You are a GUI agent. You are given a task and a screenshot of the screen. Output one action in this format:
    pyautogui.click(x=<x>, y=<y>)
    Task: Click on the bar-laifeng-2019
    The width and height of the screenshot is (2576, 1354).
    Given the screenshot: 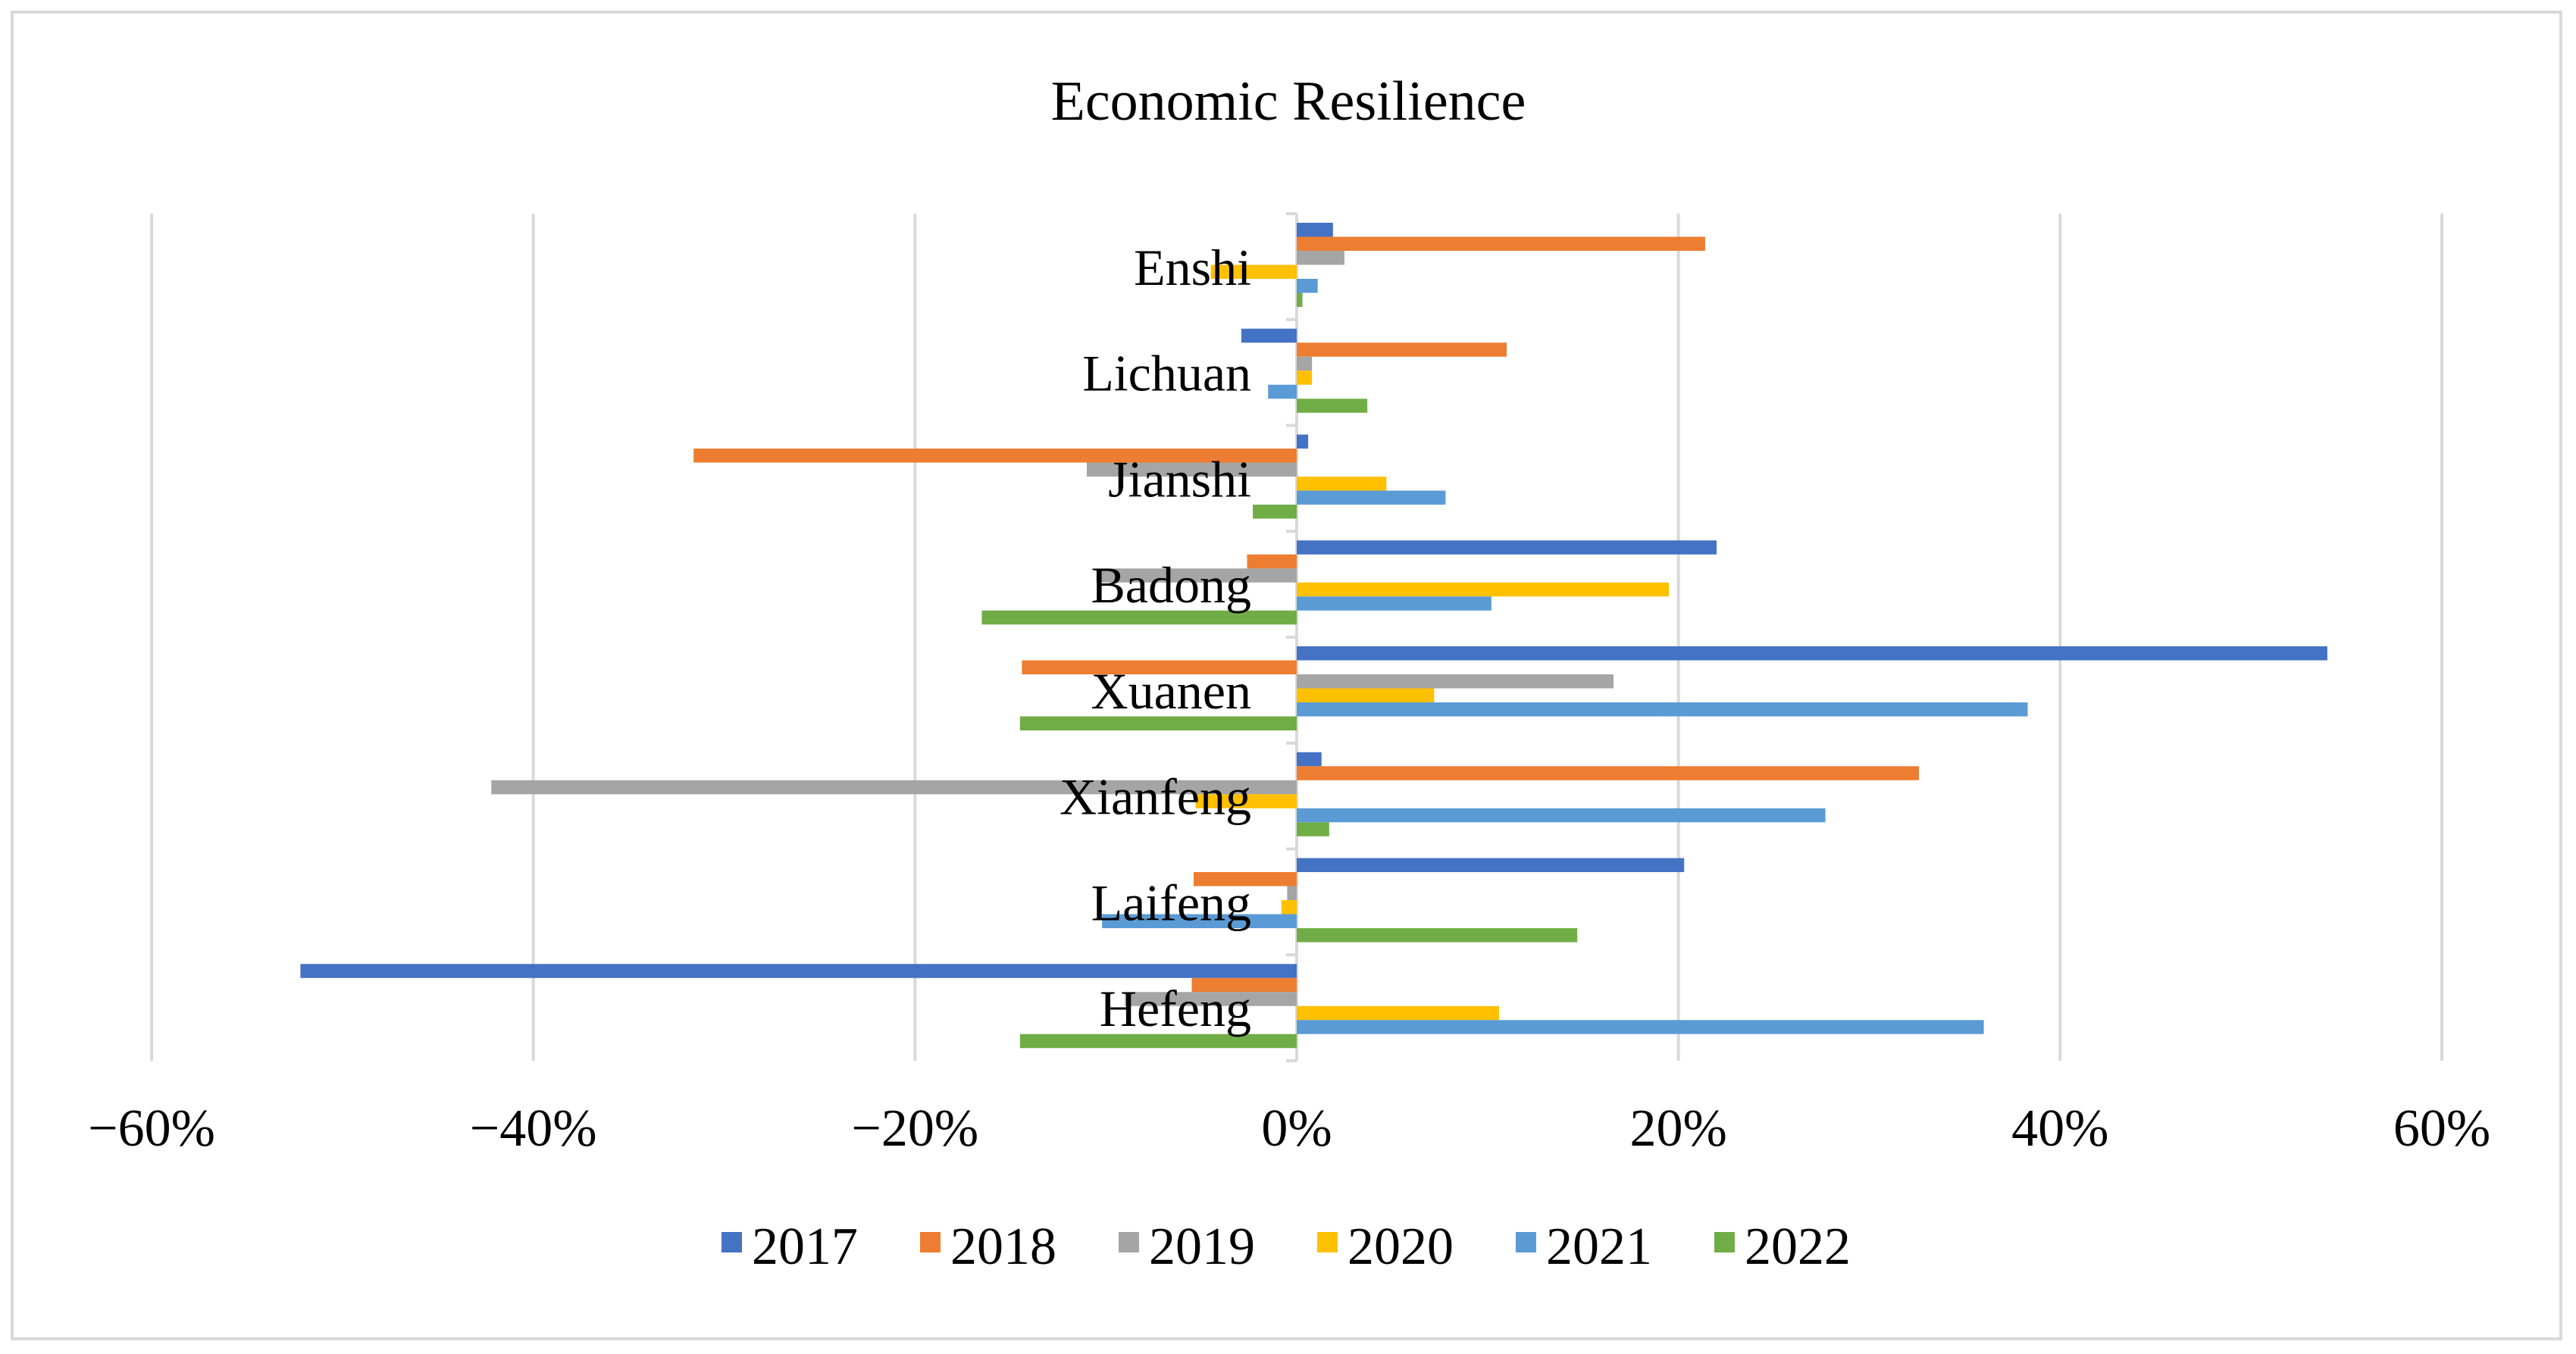 What is the action you would take?
    pyautogui.click(x=1292, y=893)
    